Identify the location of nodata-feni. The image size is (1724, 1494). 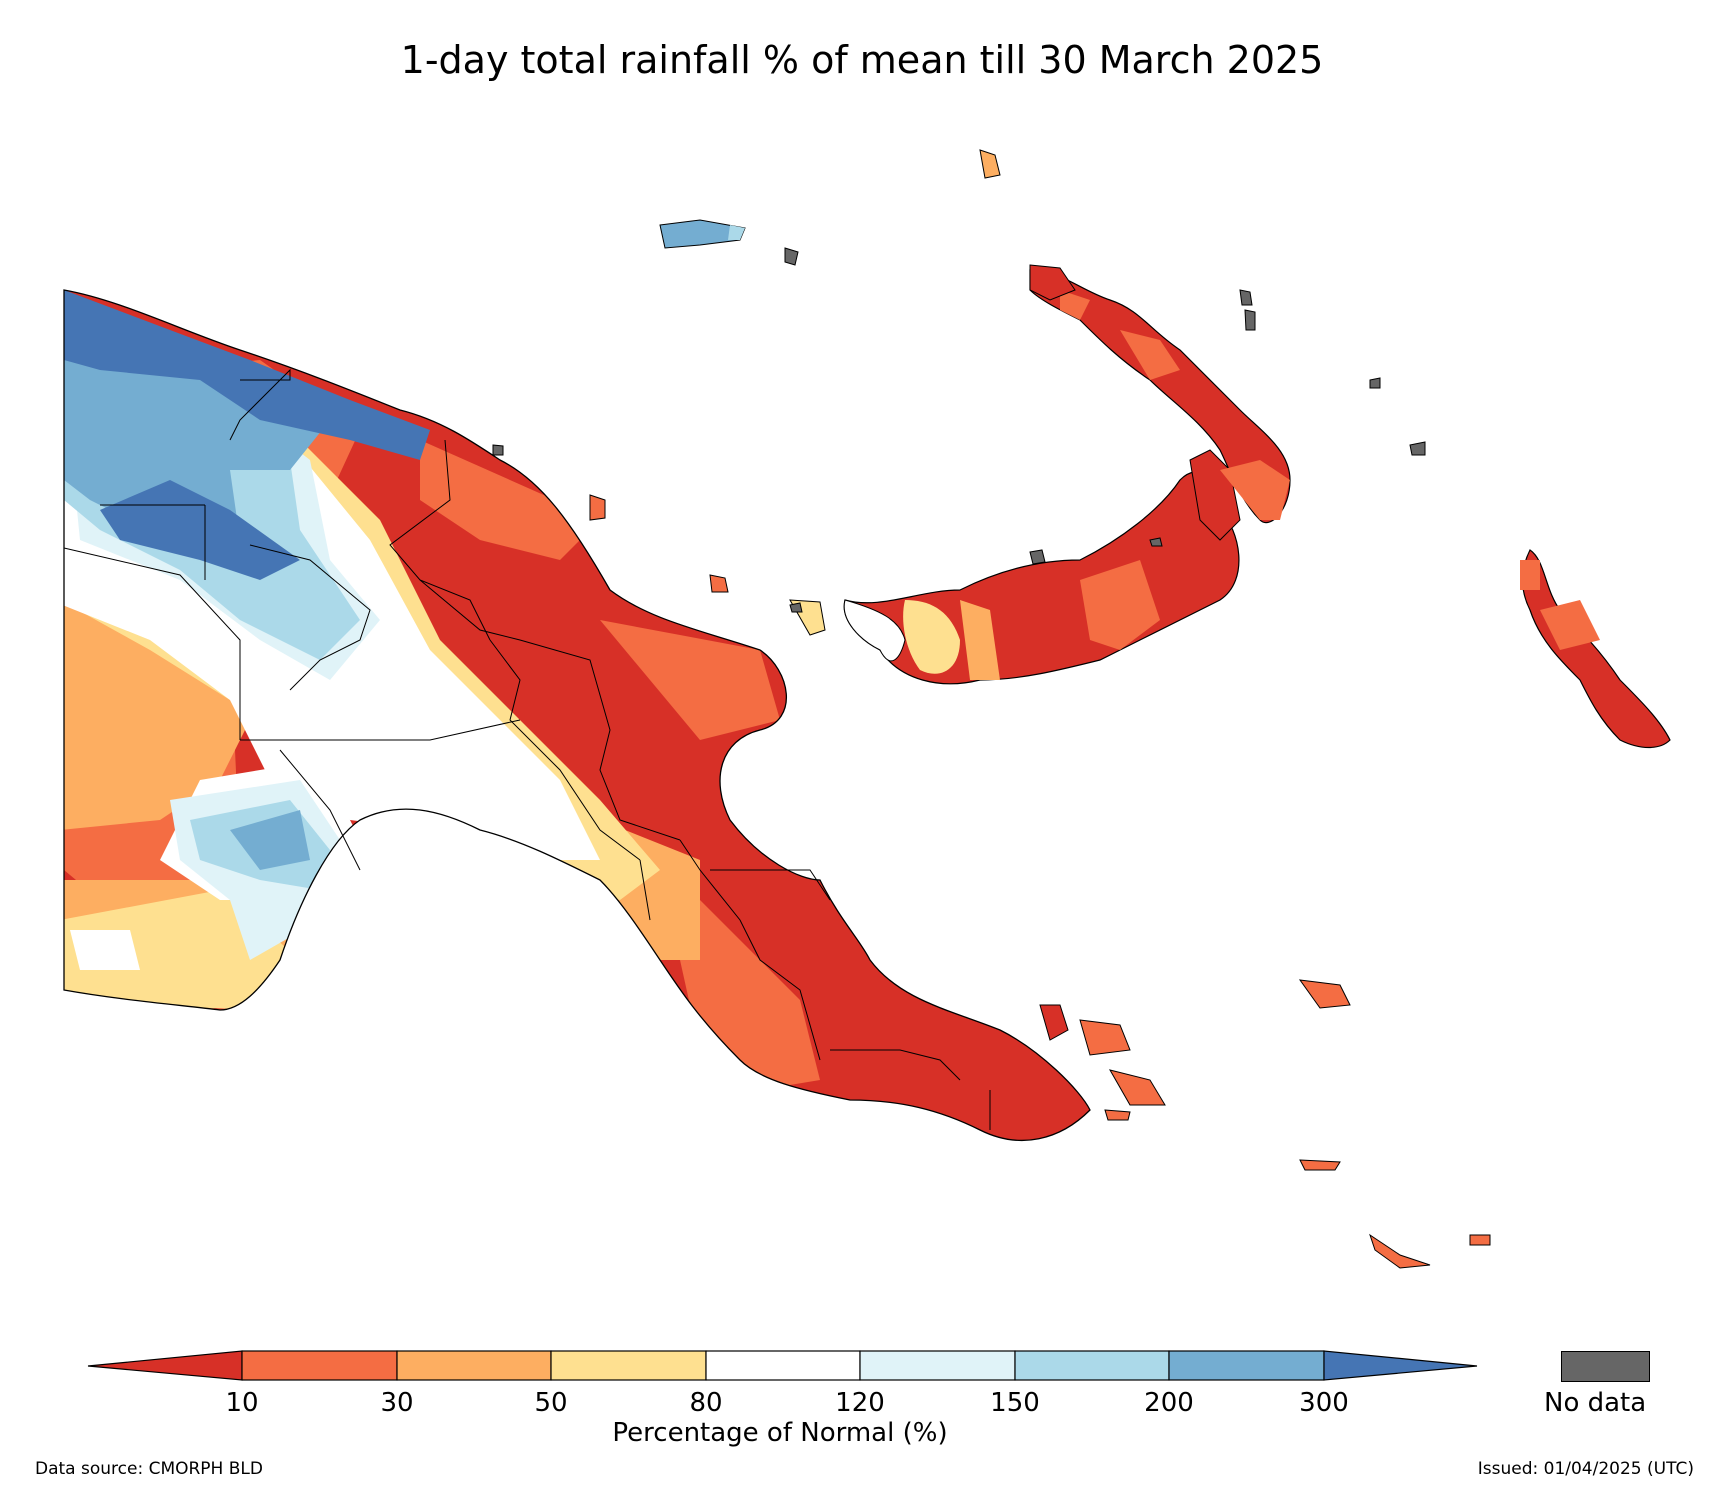
(1375, 383).